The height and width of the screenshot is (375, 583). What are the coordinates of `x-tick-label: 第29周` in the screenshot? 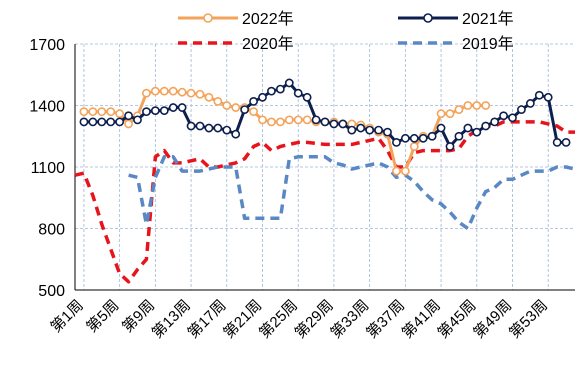 It's located at (314, 319).